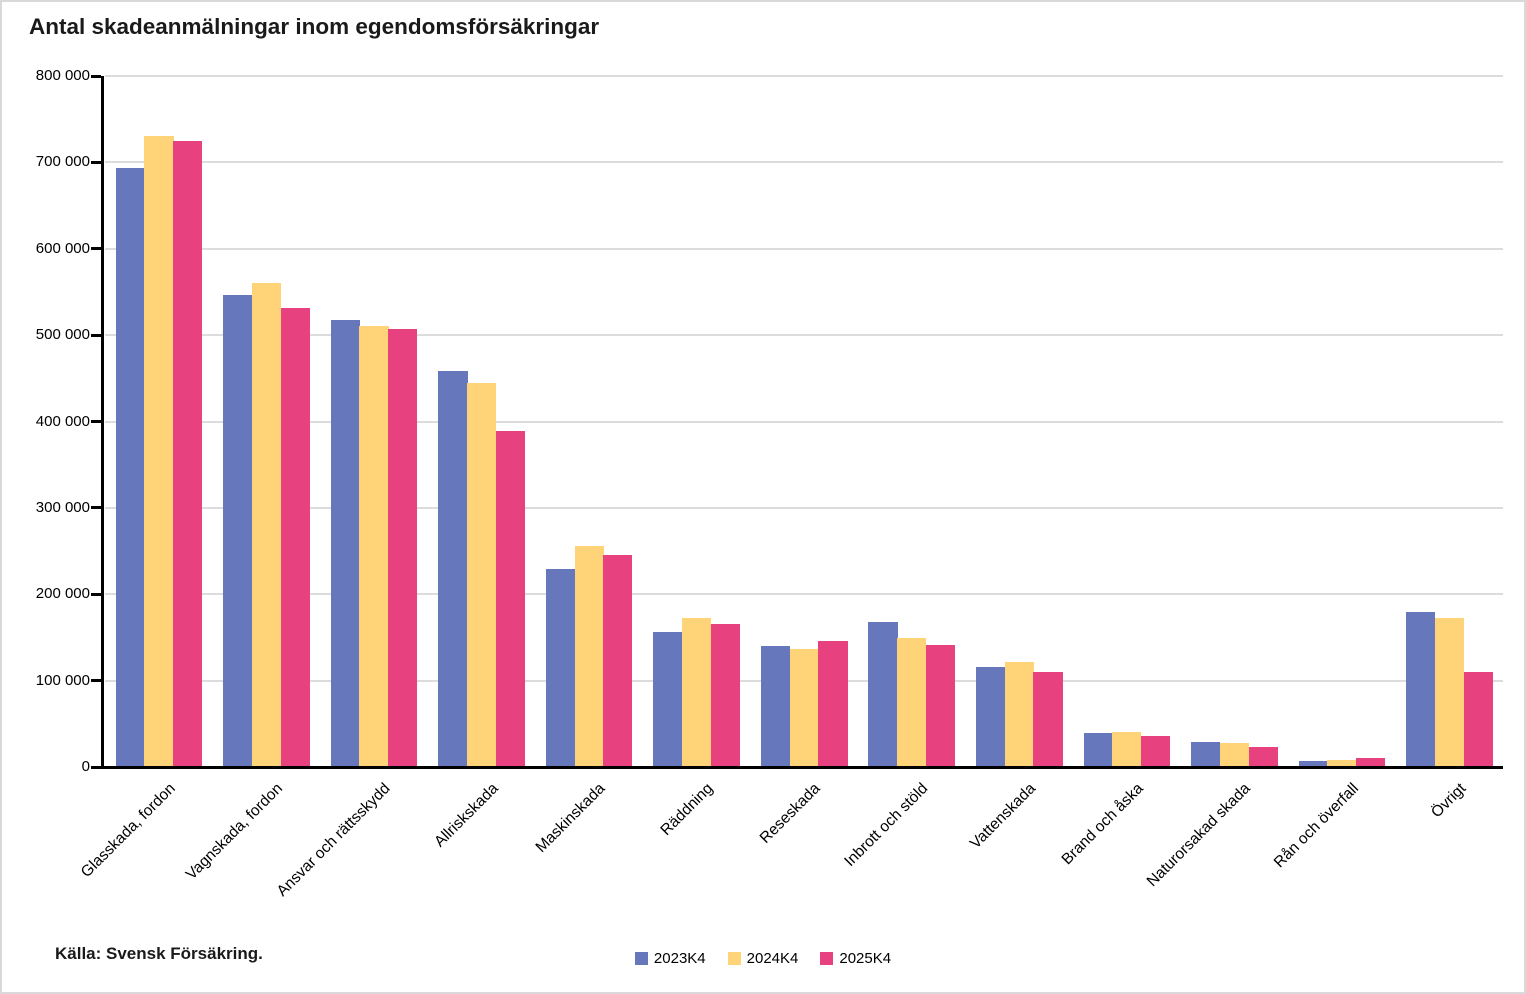 The height and width of the screenshot is (994, 1526). What do you see at coordinates (772, 958) in the screenshot?
I see `legend-label: 2024K4` at bounding box center [772, 958].